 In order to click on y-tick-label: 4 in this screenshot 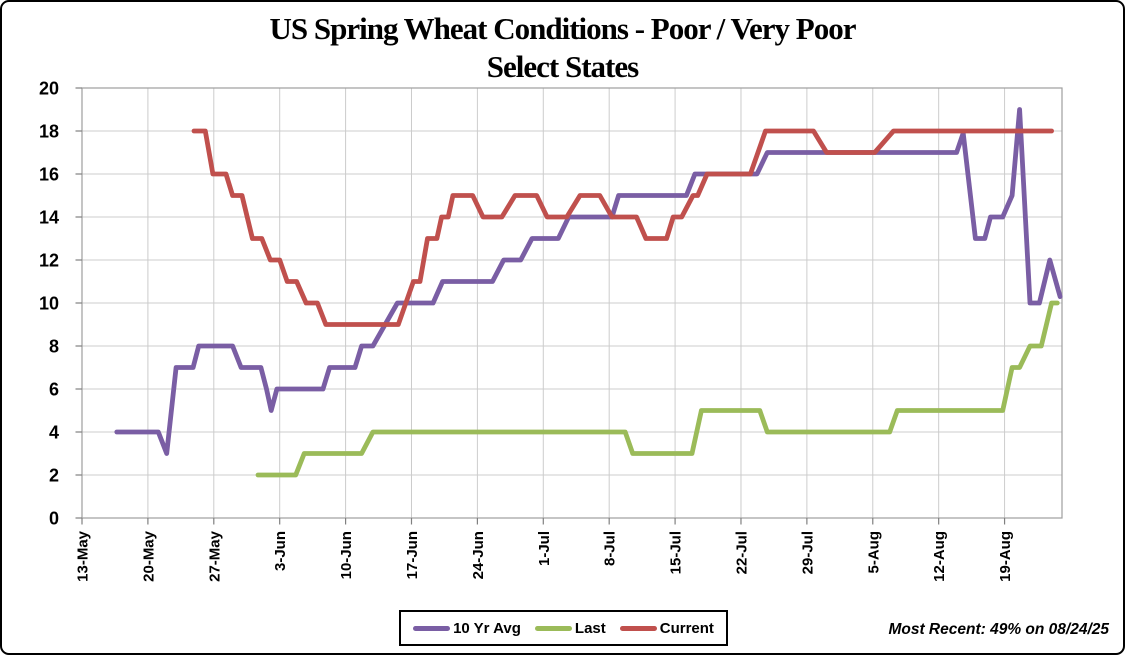, I will do `click(54, 433)`.